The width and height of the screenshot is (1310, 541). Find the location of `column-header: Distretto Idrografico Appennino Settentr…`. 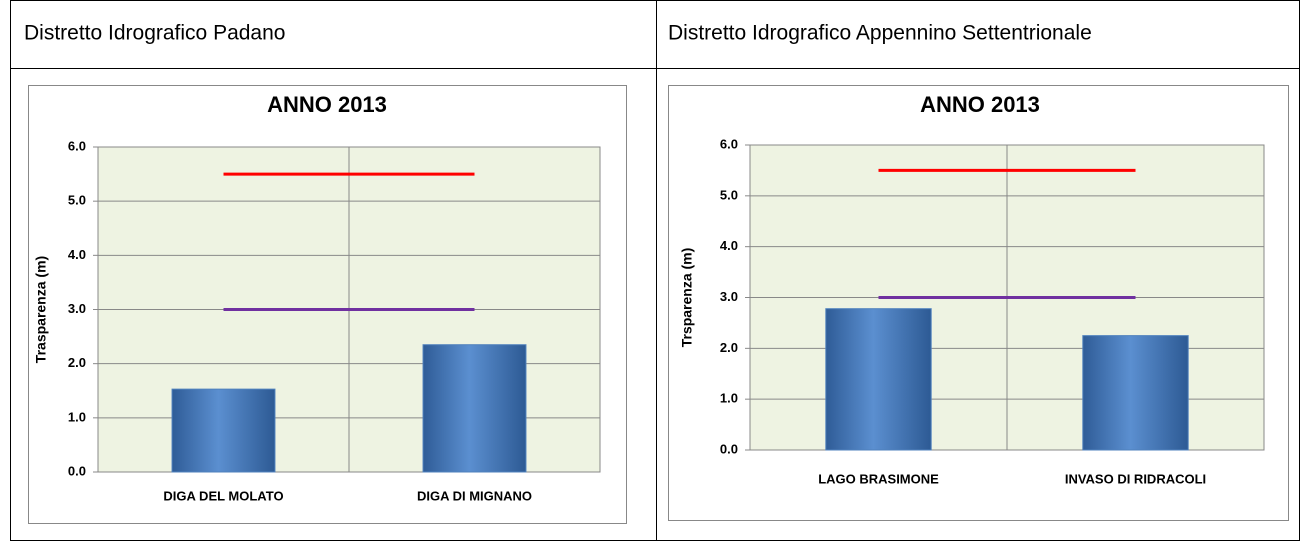

column-header: Distretto Idrografico Appennino Settentr… is located at coordinates (880, 33).